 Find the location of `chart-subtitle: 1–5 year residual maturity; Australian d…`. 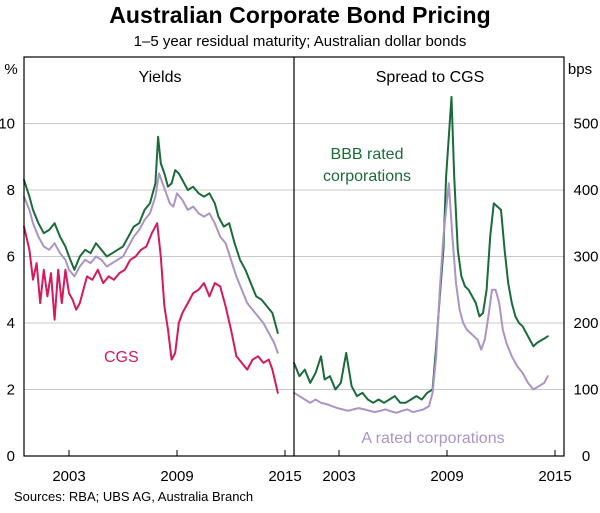

chart-subtitle: 1–5 year residual maturity; Australian d… is located at coordinates (300, 41).